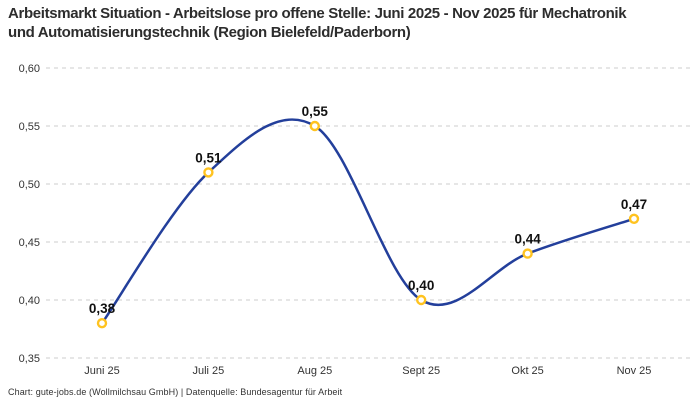 Image resolution: width=700 pixels, height=400 pixels. What do you see at coordinates (29, 69) in the screenshot?
I see `y-axis-tick-label: 0,60` at bounding box center [29, 69].